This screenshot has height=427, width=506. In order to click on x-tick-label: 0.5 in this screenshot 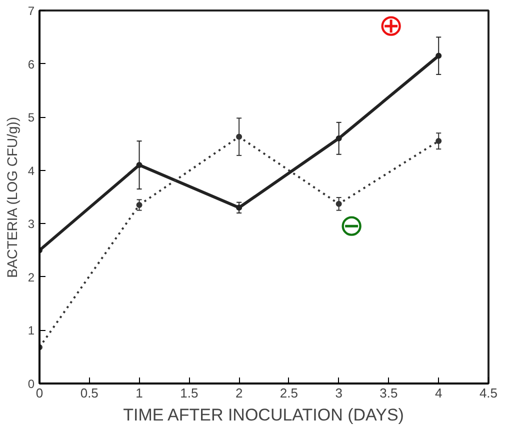, I will do `click(89, 393)`.